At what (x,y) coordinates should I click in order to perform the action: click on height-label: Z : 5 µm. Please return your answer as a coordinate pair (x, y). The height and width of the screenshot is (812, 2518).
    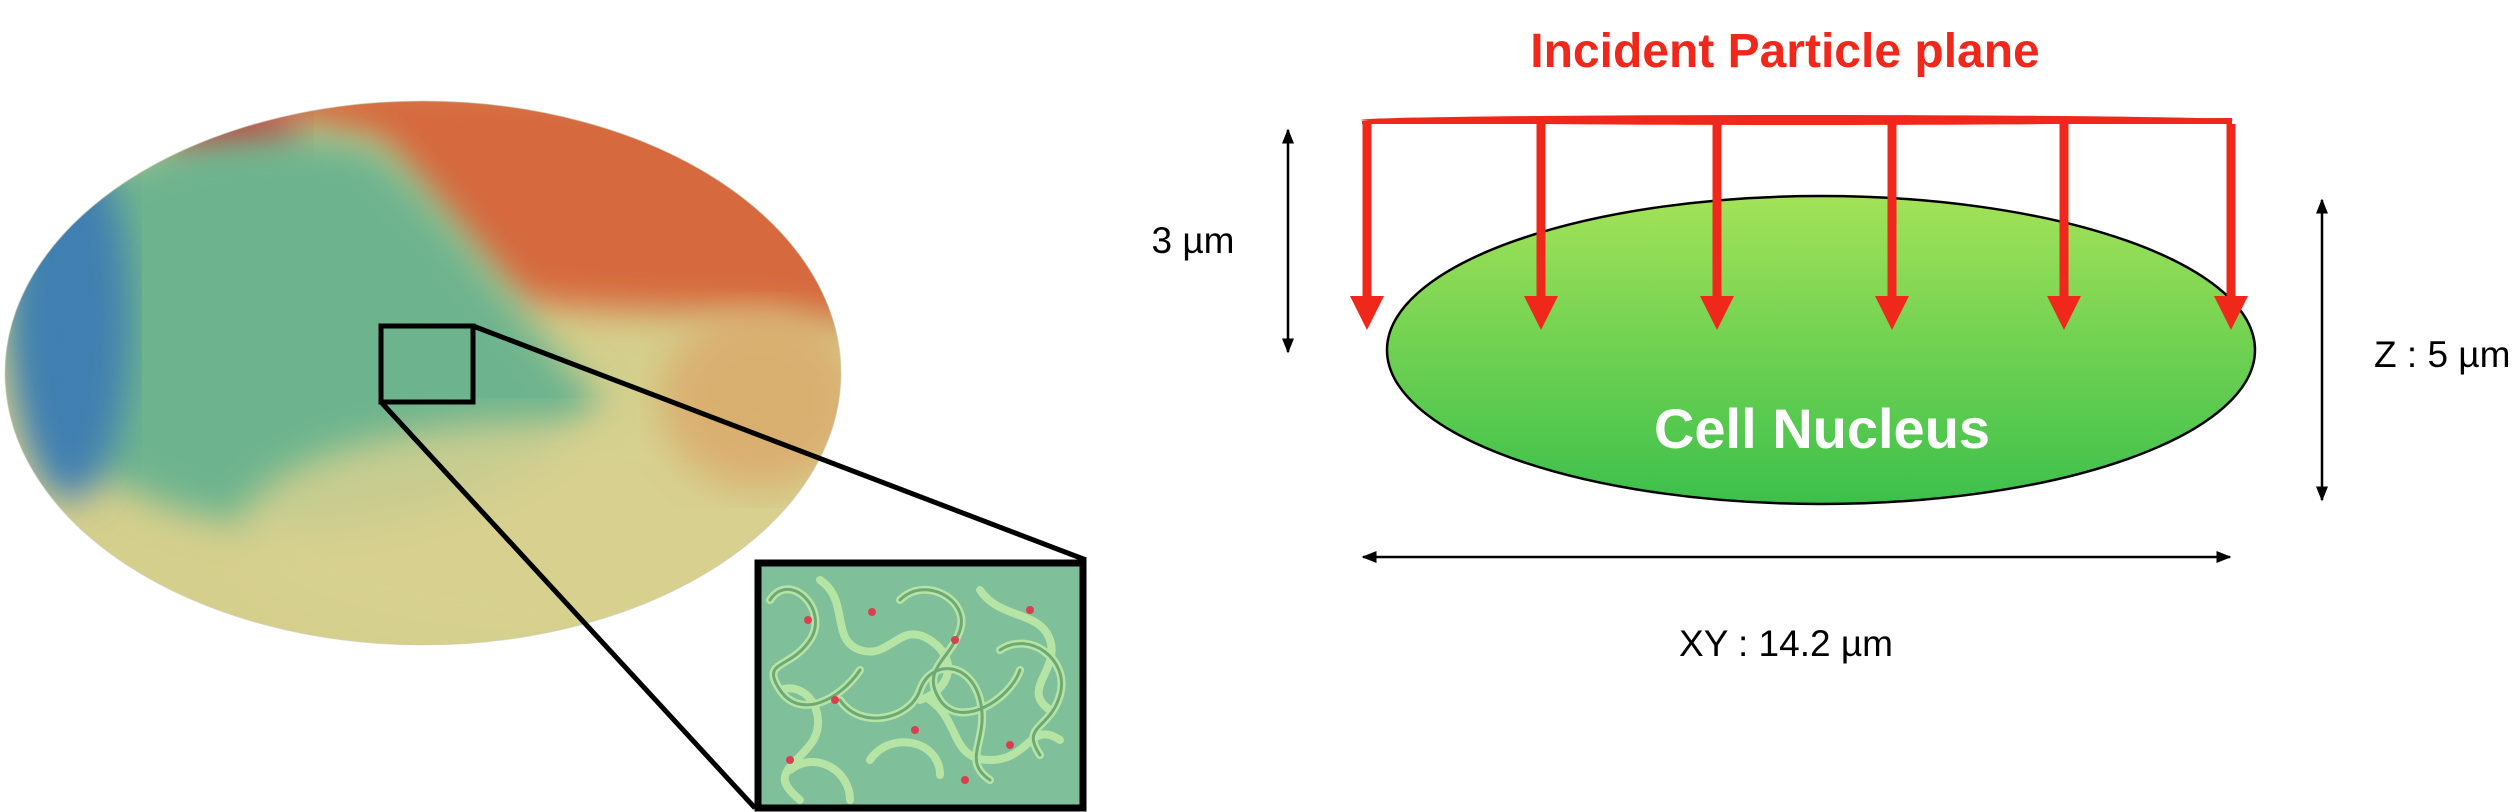
    Looking at the image, I should click on (2442, 354).